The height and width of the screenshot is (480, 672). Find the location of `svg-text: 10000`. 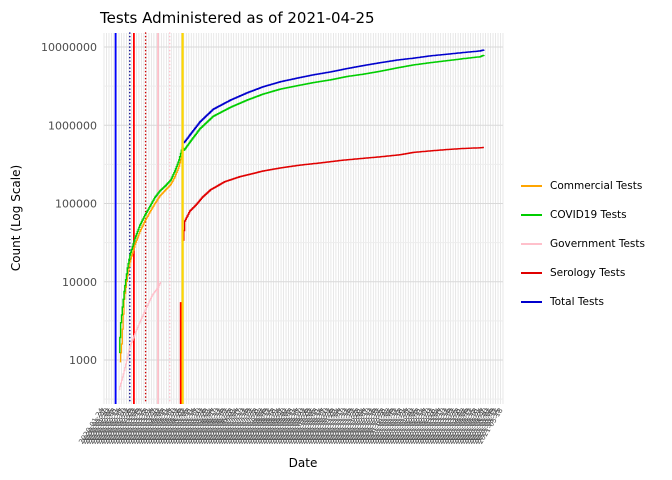

svg-text: 10000 is located at coordinates (79, 282).